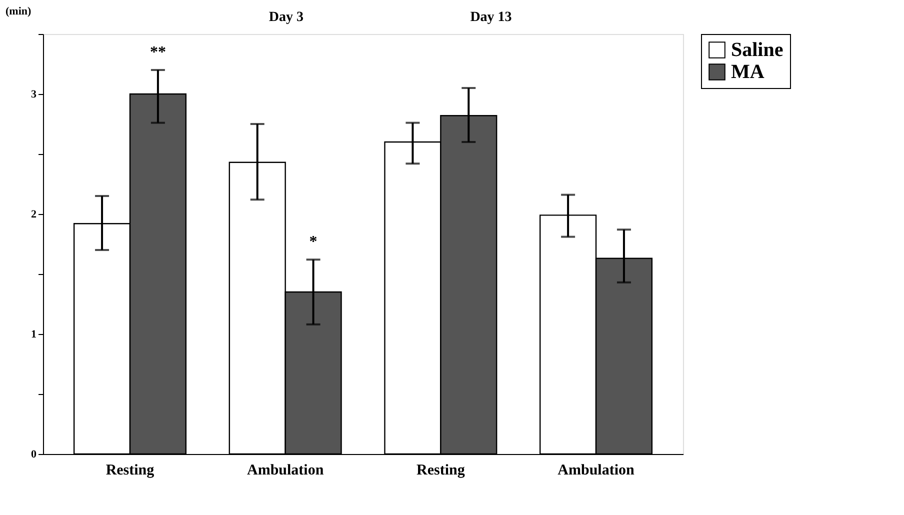  I want to click on y-tick-label: 3, so click(34, 94).